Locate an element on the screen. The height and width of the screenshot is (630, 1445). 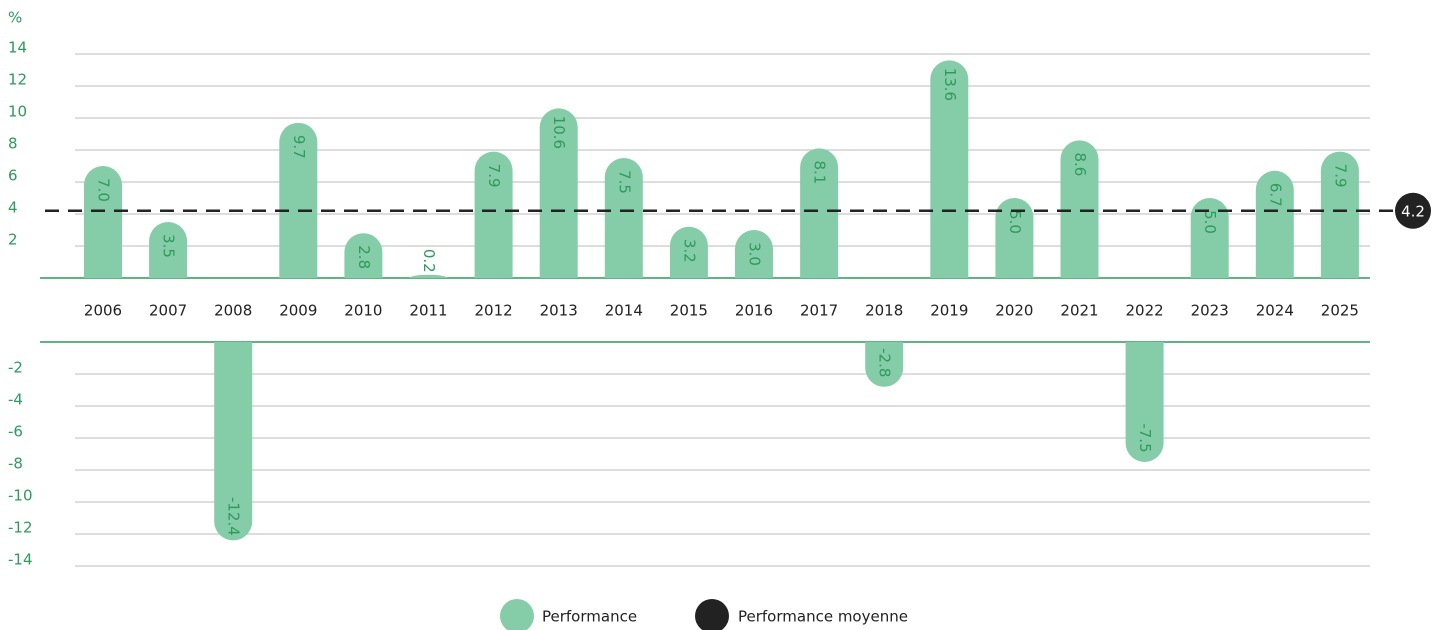
value-label: 0.2 is located at coordinates (429, 261).